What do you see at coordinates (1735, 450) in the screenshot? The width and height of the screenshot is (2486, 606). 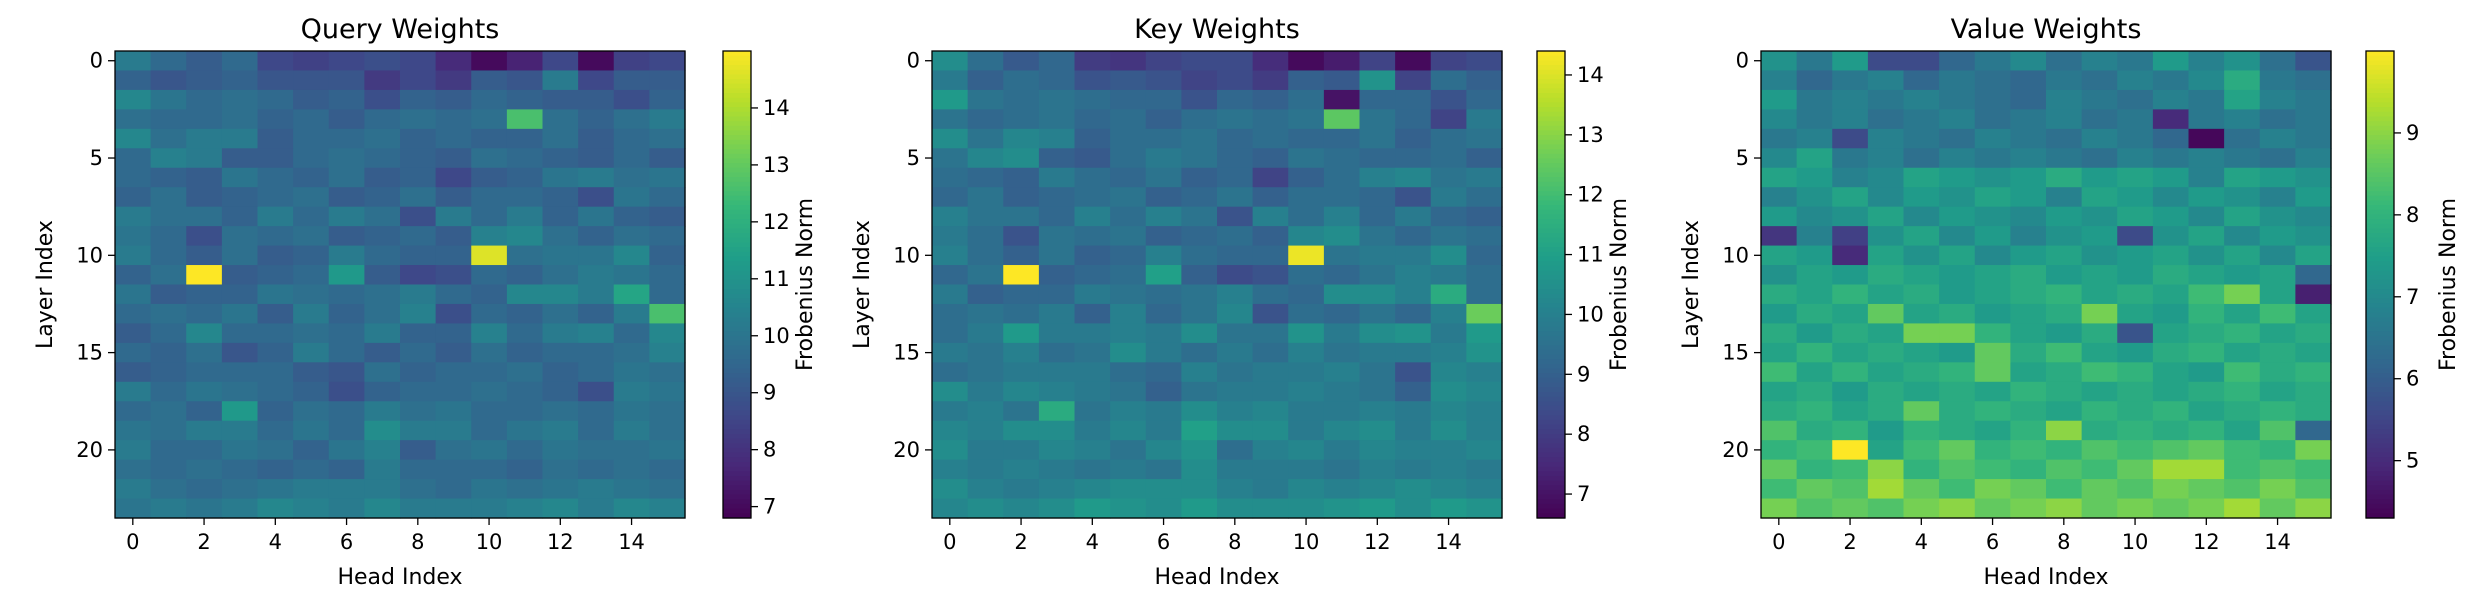 I see `y-tick-label: 20` at bounding box center [1735, 450].